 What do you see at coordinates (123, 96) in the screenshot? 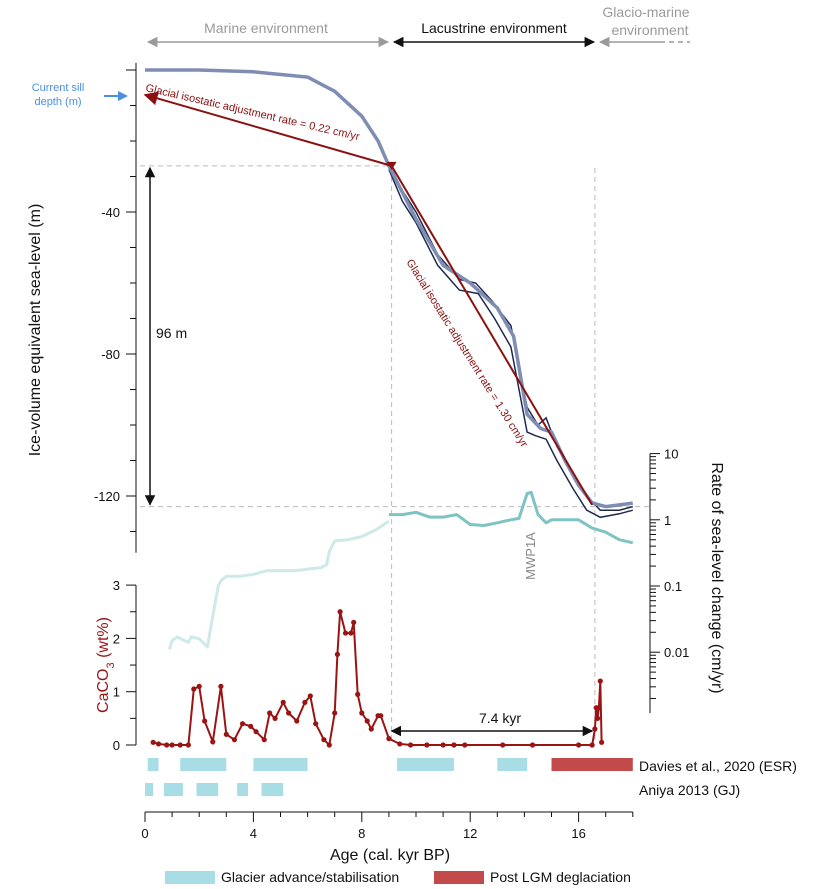
I see `sill-arrow-head` at bounding box center [123, 96].